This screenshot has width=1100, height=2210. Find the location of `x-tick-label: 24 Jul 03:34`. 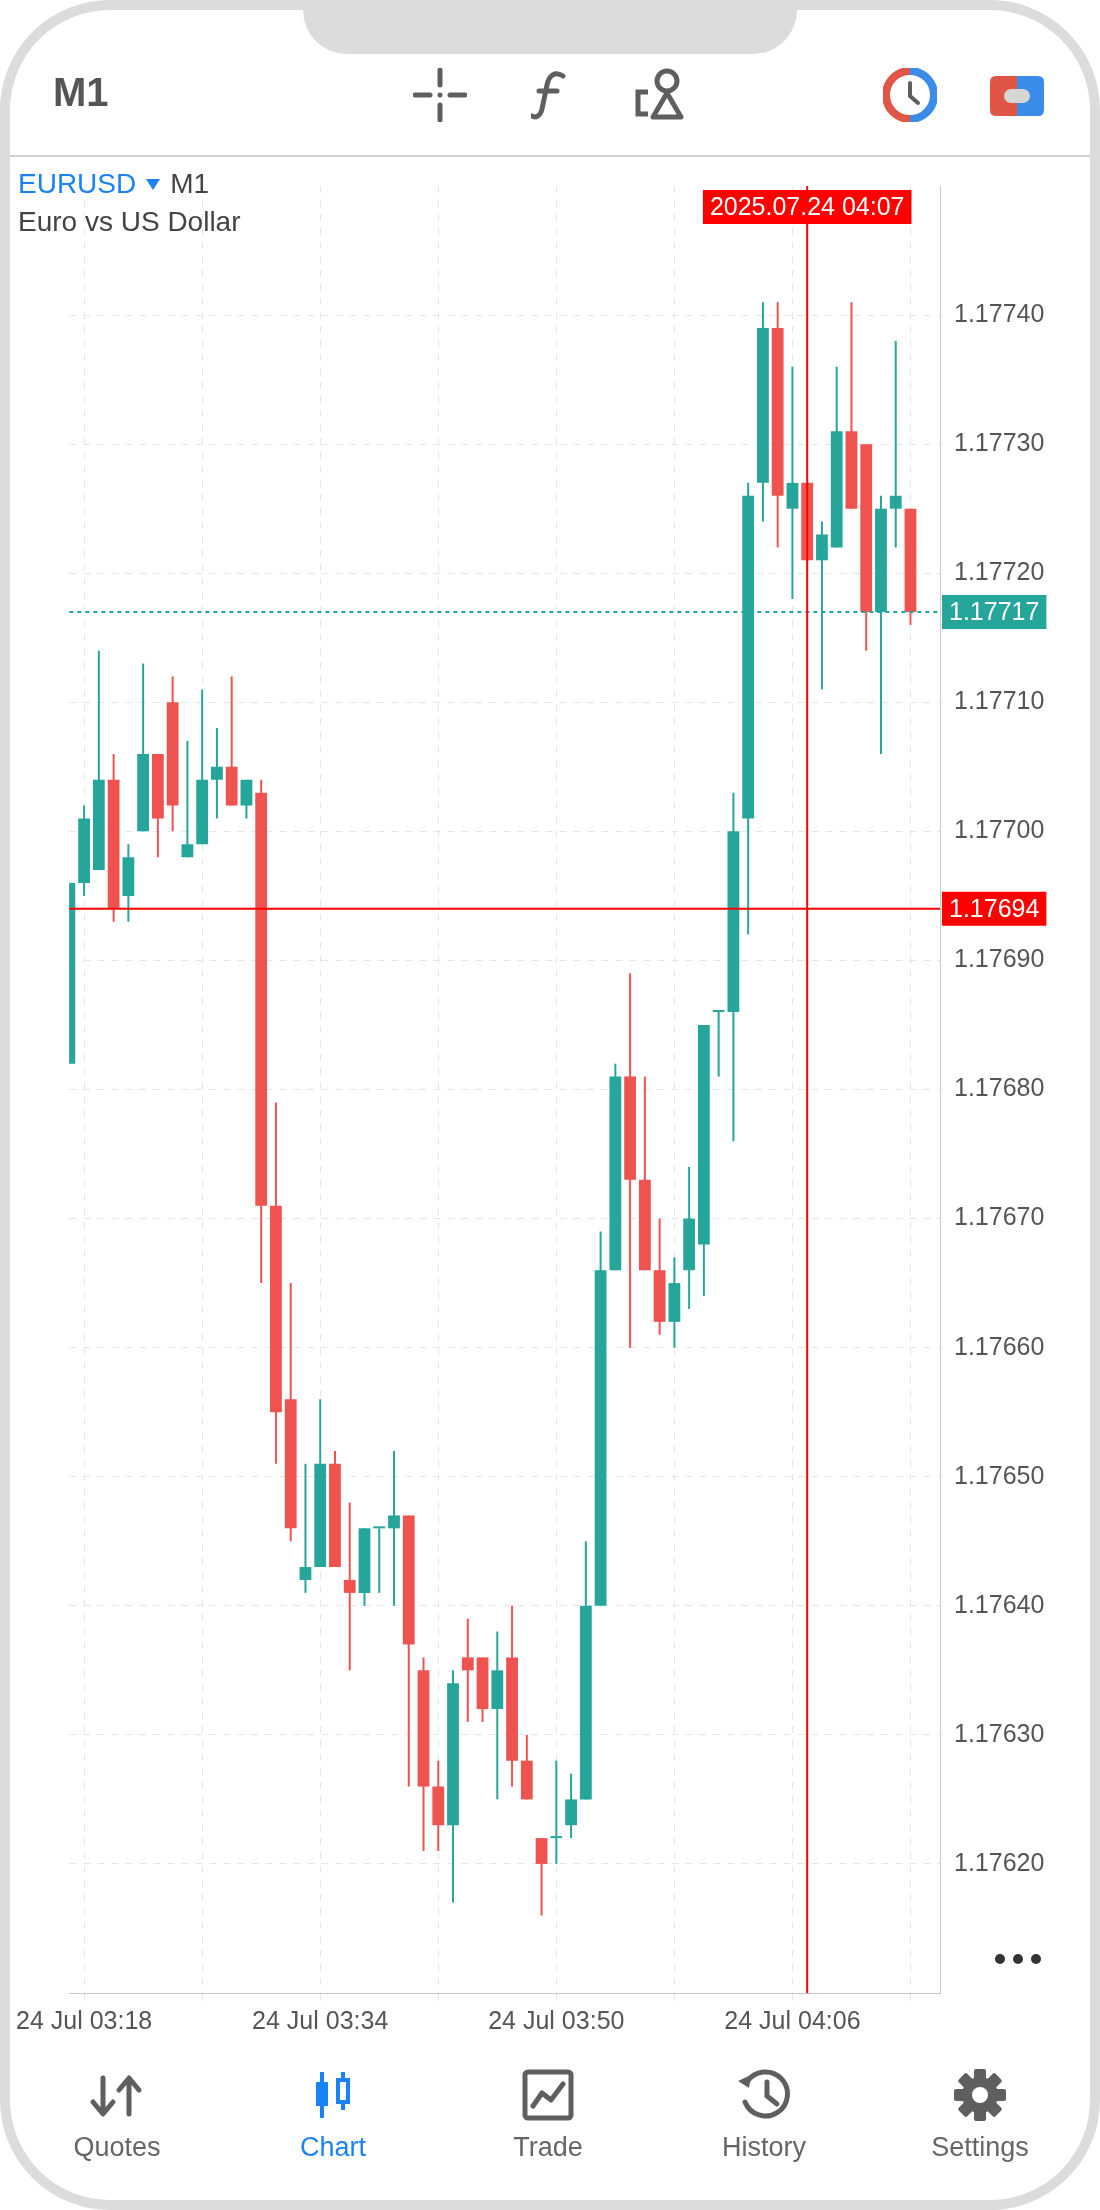

x-tick-label: 24 Jul 03:34 is located at coordinates (320, 2019).